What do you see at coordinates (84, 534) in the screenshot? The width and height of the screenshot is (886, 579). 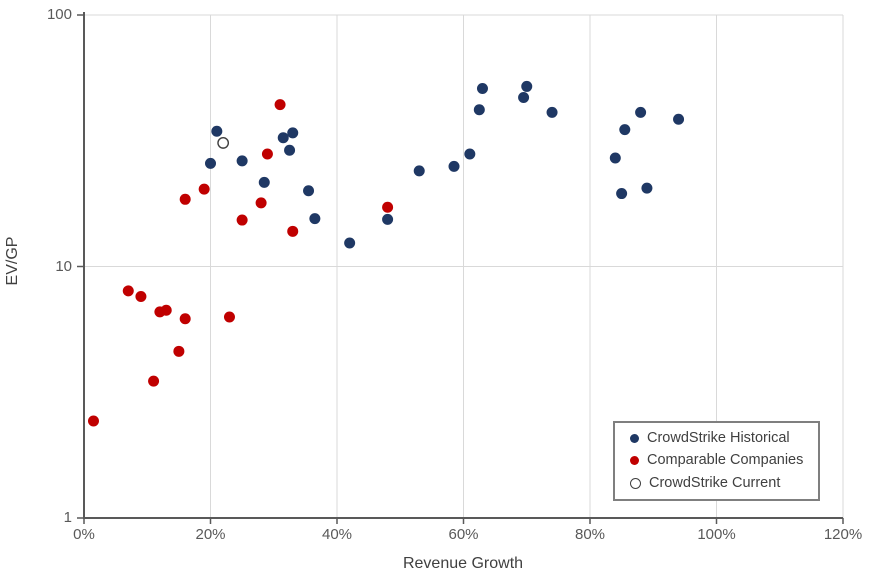 I see `x-tick-label: 0%` at bounding box center [84, 534].